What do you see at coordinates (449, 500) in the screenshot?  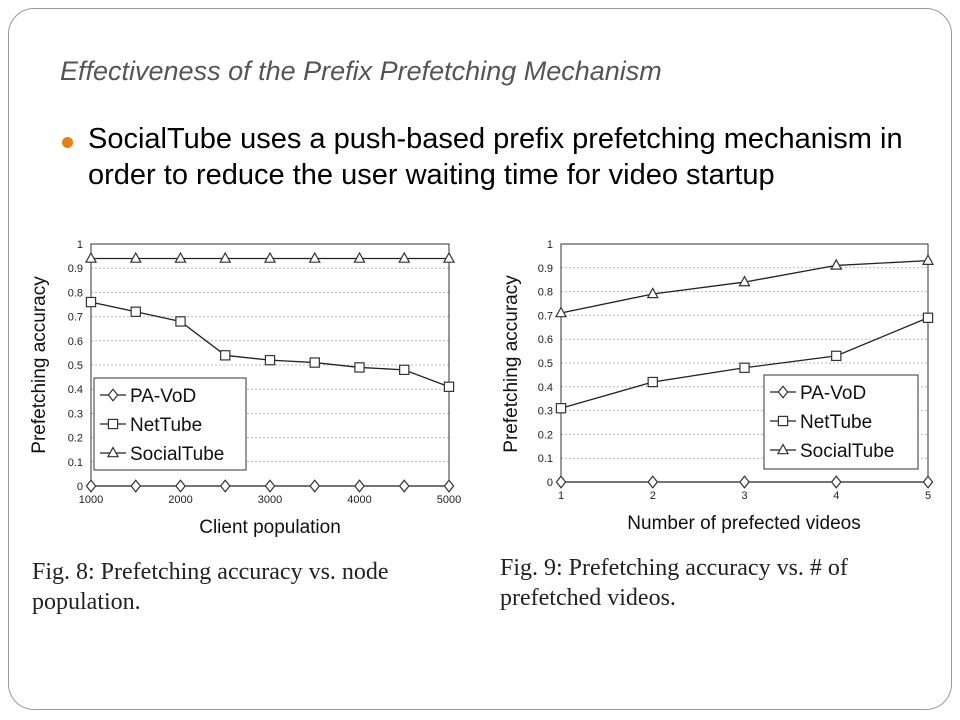 I see `x-tick-label: 5000` at bounding box center [449, 500].